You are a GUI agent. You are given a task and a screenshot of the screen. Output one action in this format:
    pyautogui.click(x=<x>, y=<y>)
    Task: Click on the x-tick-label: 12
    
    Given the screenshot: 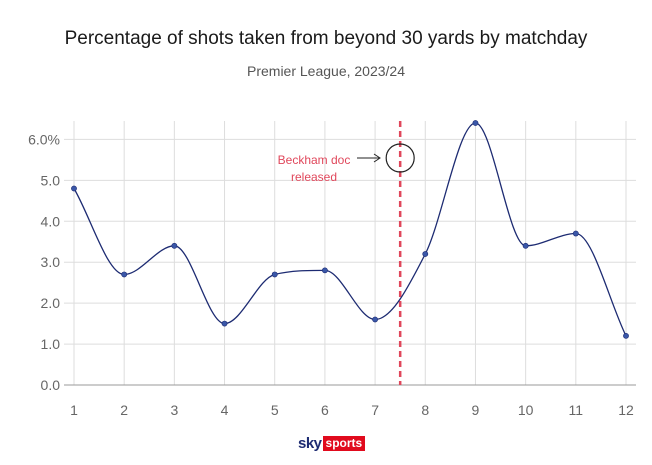 What is the action you would take?
    pyautogui.click(x=626, y=410)
    